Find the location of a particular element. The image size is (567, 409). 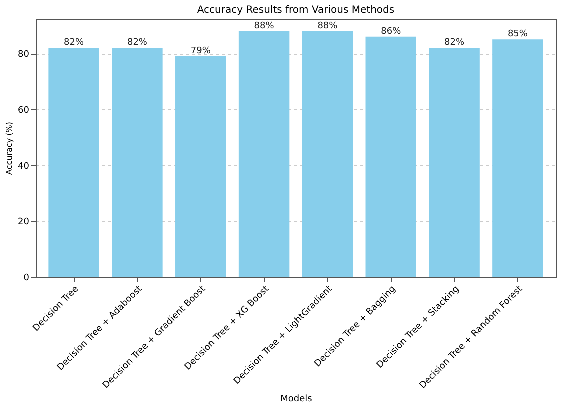

data-label: 86% is located at coordinates (391, 31).